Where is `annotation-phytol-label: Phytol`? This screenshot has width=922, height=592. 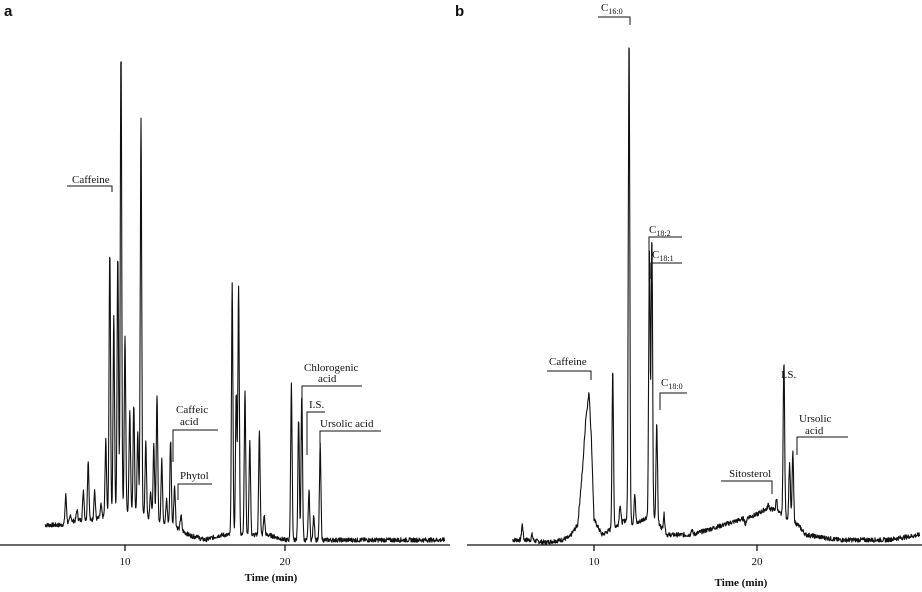
annotation-phytol-label: Phytol is located at coordinates (194, 476).